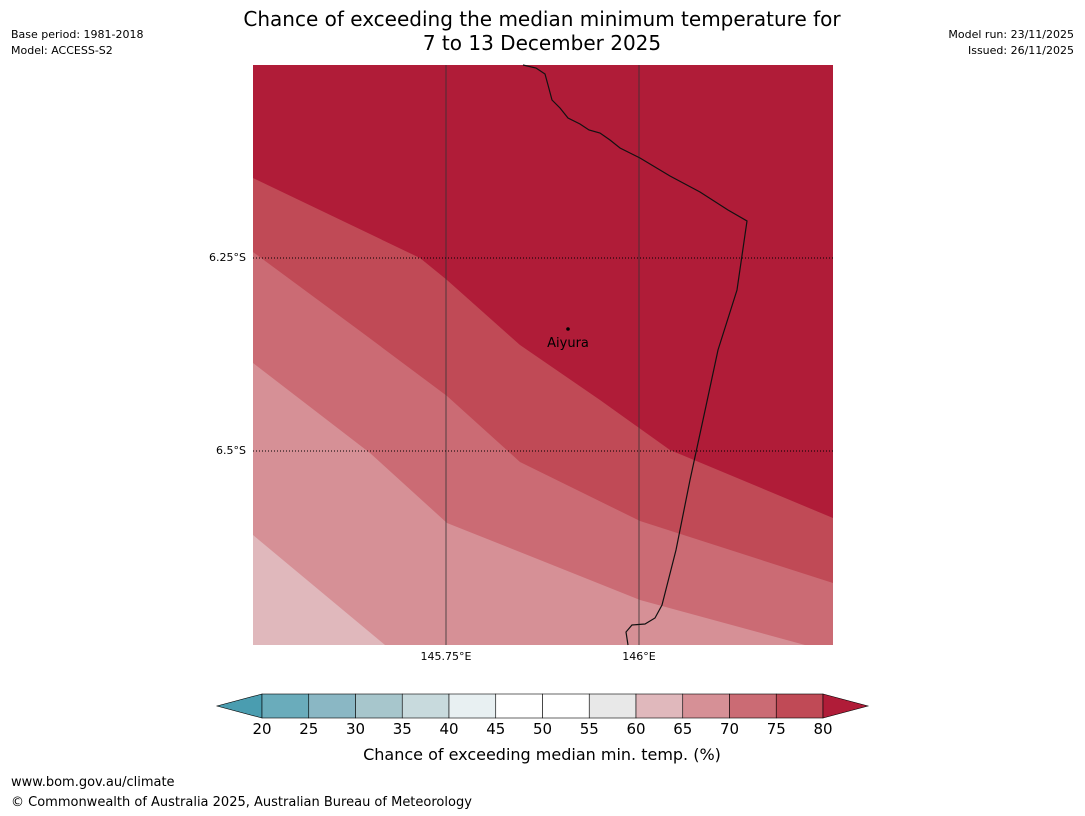 The width and height of the screenshot is (1085, 816). What do you see at coordinates (1020, 50) in the screenshot?
I see `issued-date: Issued: 26/11/2025` at bounding box center [1020, 50].